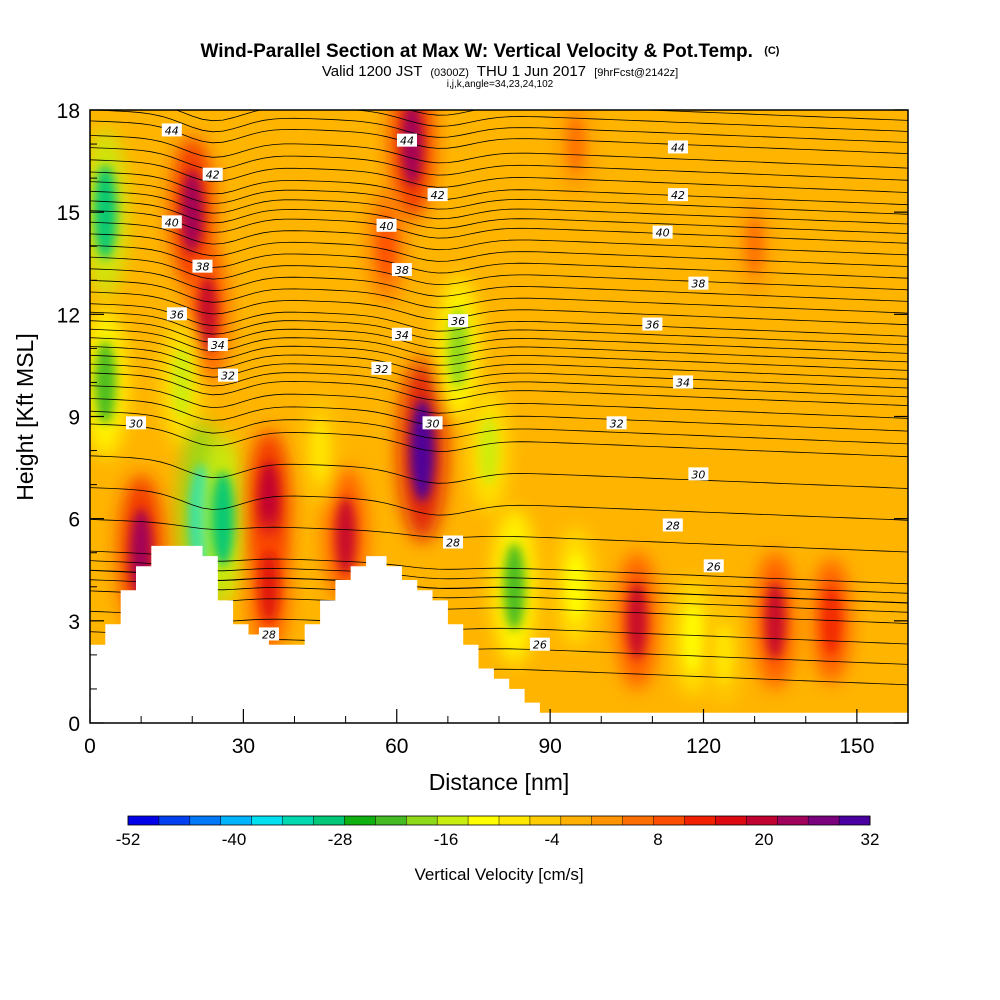 This screenshot has width=1000, height=1000. What do you see at coordinates (764, 839) in the screenshot?
I see `colorbar-tick-label: 20` at bounding box center [764, 839].